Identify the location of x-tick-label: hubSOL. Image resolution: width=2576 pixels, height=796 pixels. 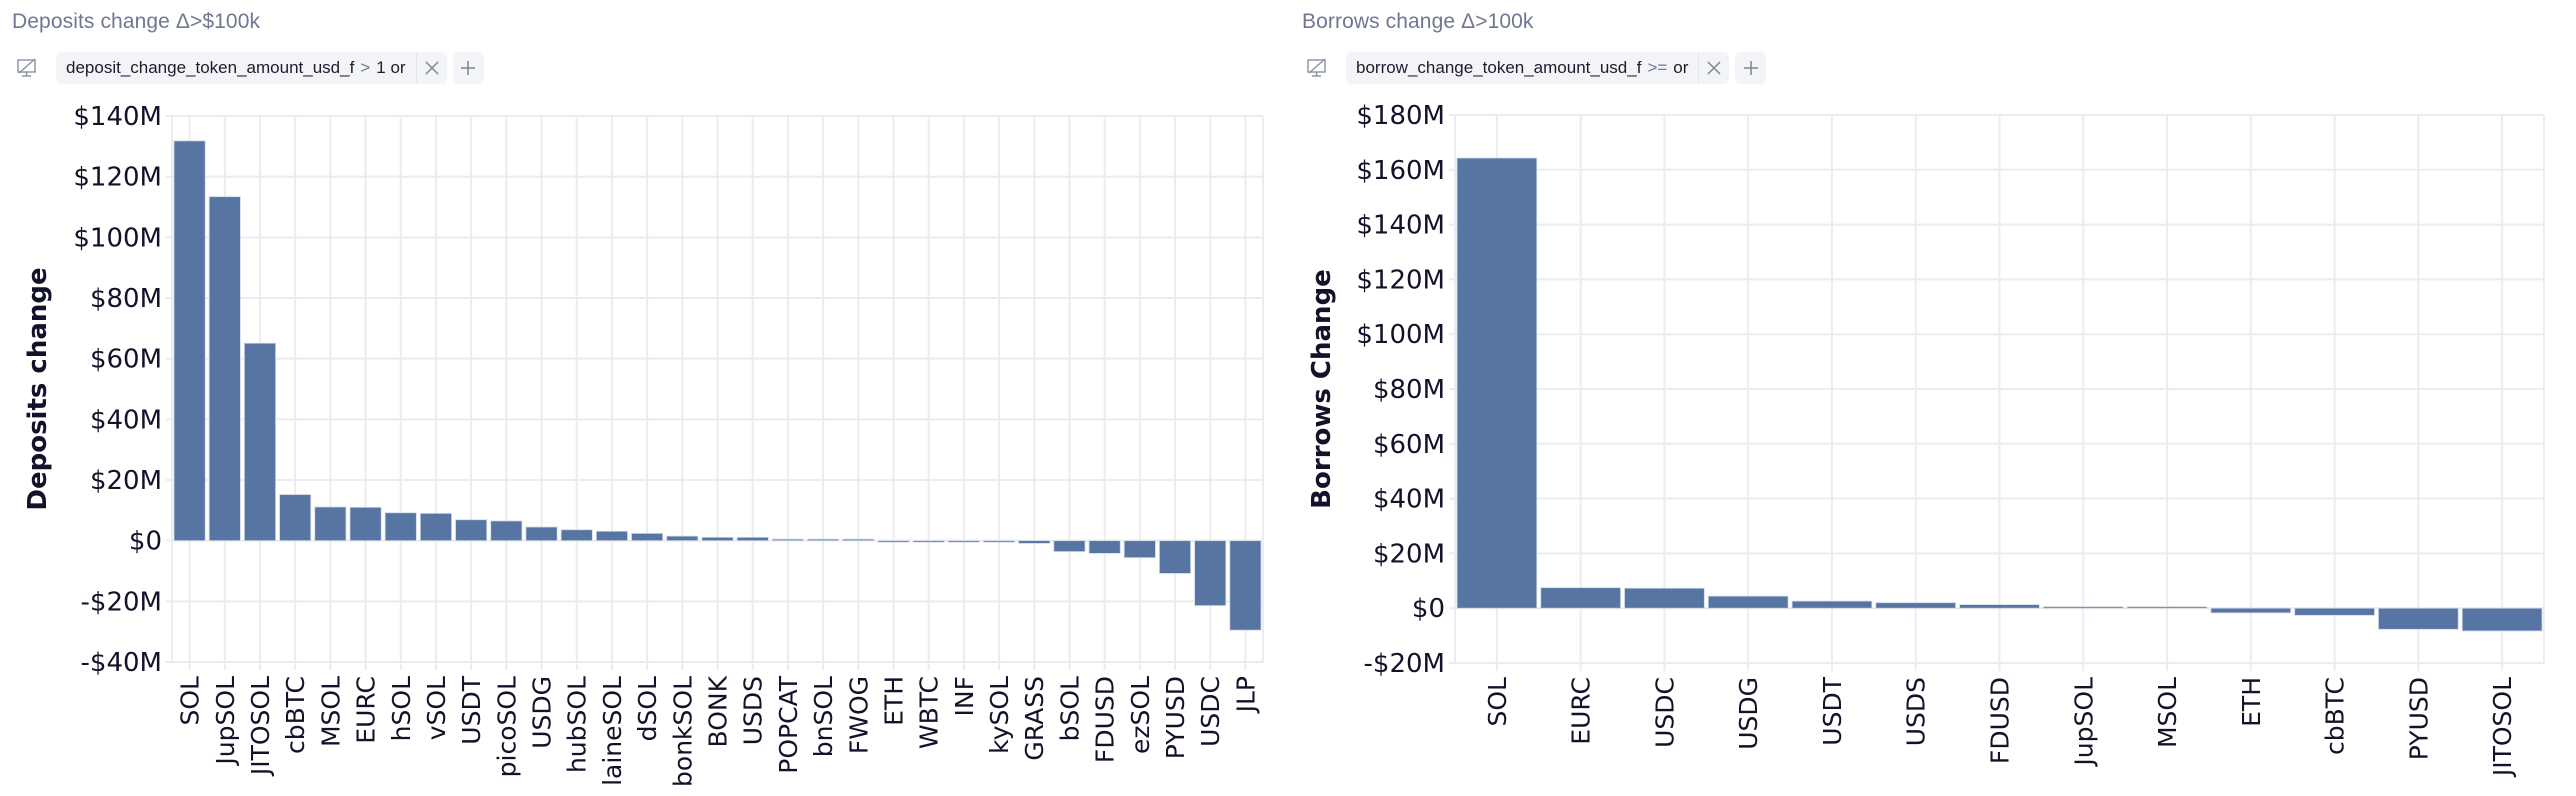
(577, 724).